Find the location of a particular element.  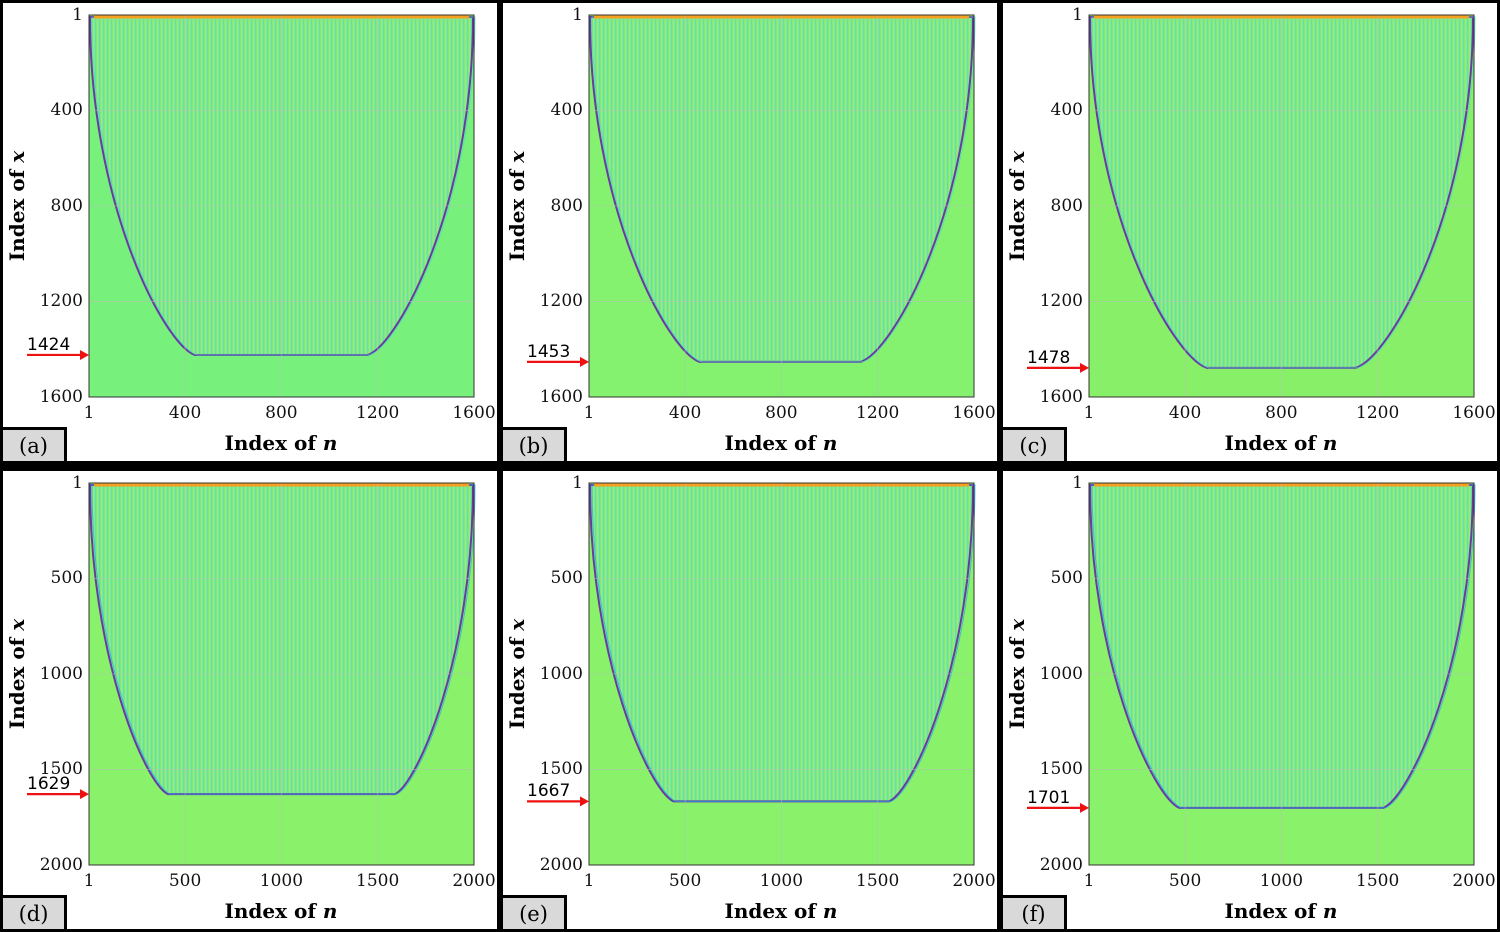

cutoff-label: 1478 is located at coordinates (1049, 357).